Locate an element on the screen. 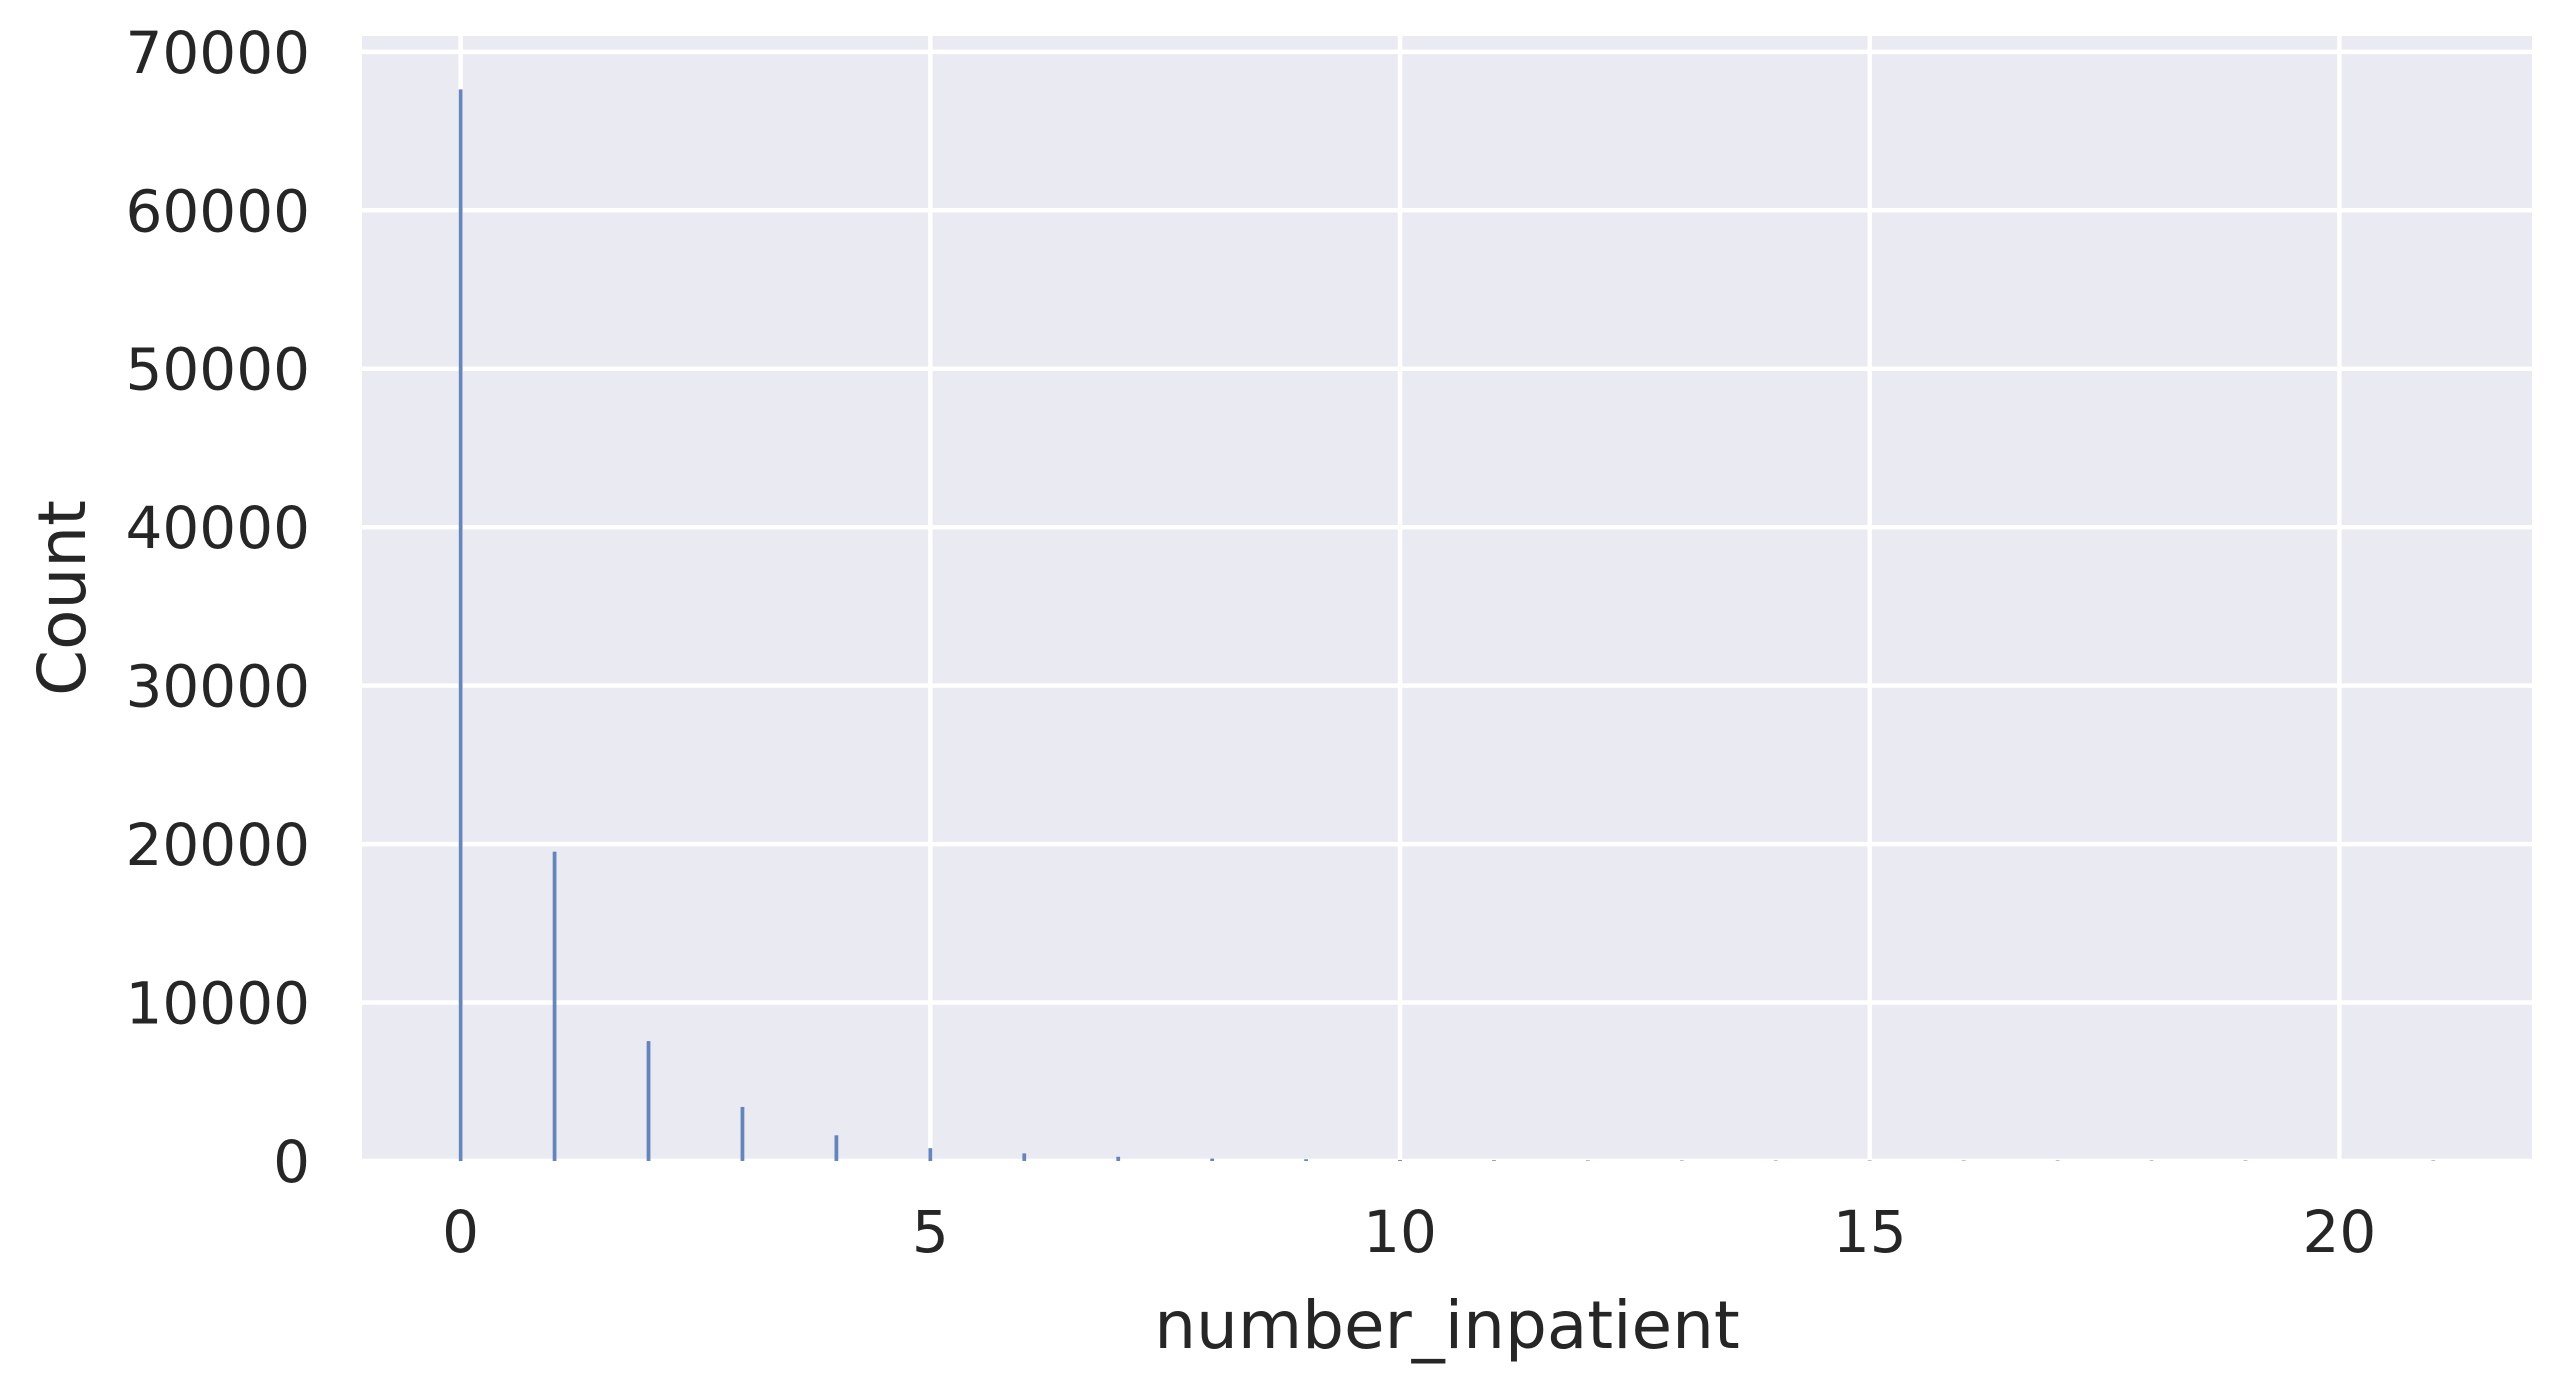  y-tick-label: 60000 is located at coordinates (217, 211).